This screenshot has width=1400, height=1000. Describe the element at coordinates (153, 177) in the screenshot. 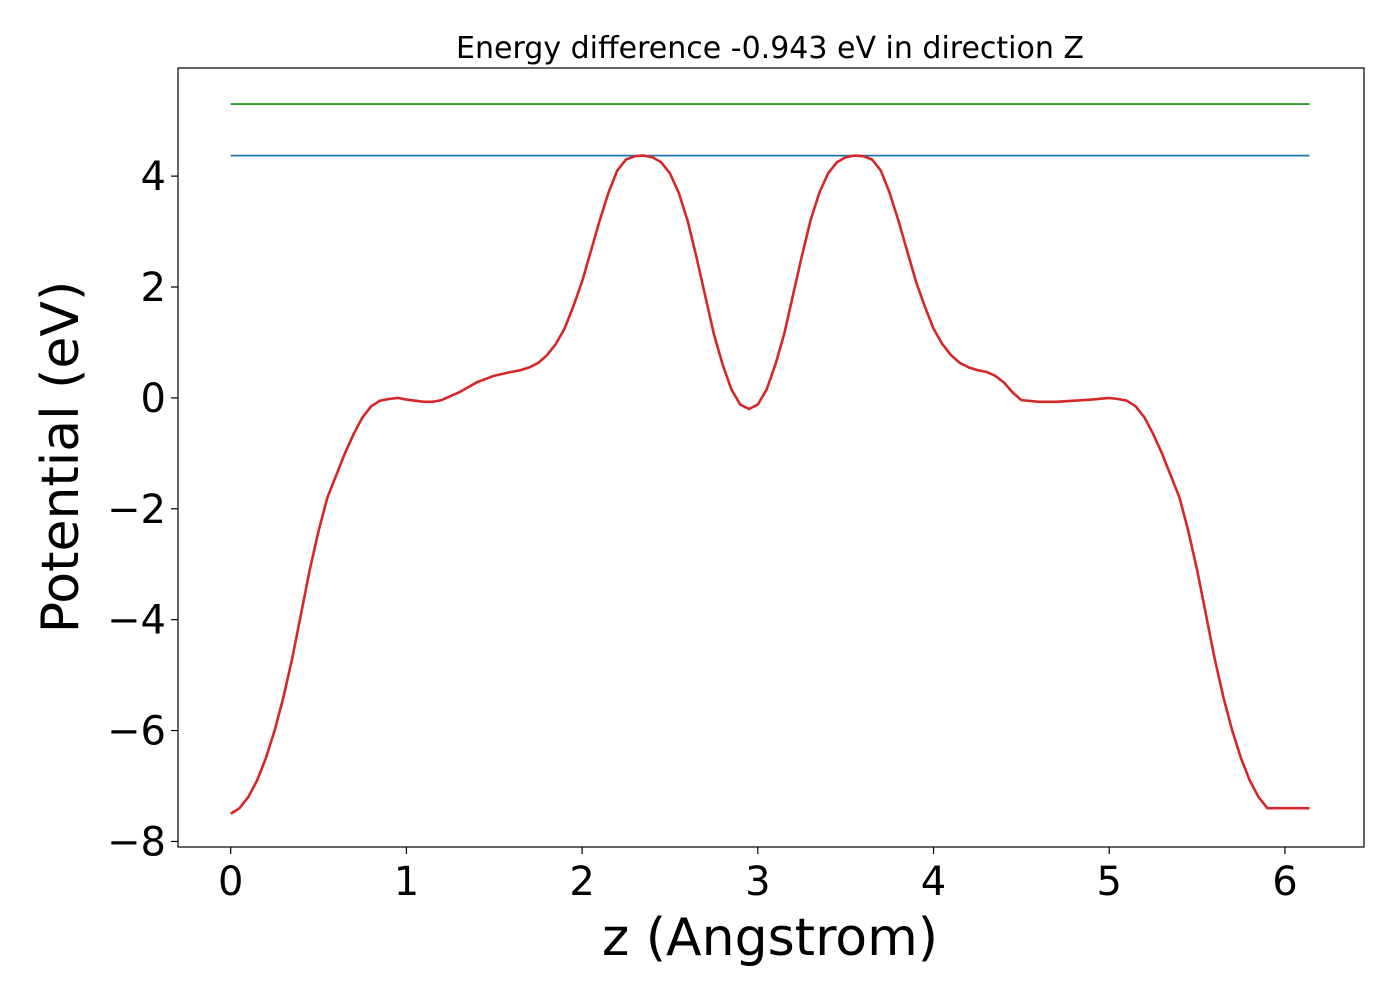

I see `y-tick-label: 4` at that location.